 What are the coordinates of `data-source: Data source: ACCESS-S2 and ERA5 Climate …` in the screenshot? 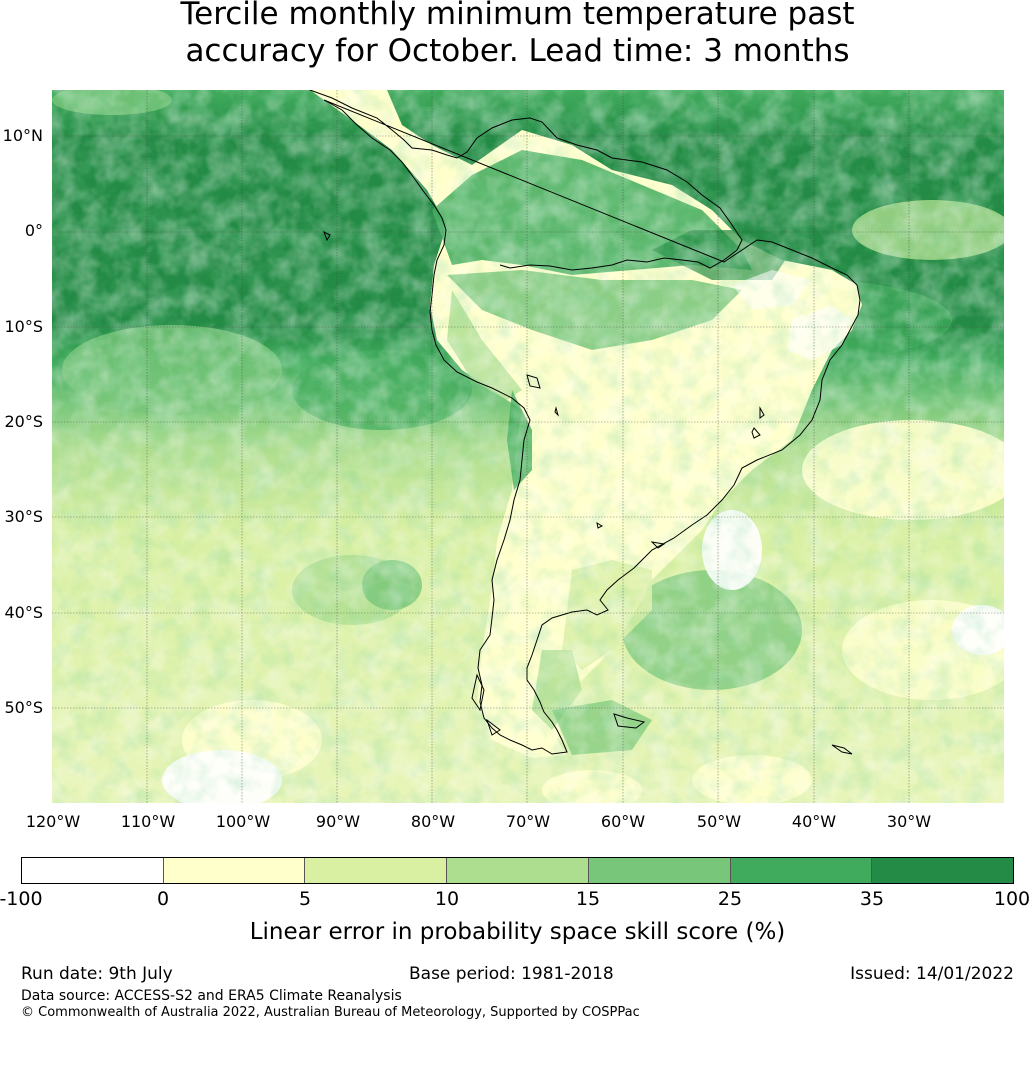 It's located at (211, 996).